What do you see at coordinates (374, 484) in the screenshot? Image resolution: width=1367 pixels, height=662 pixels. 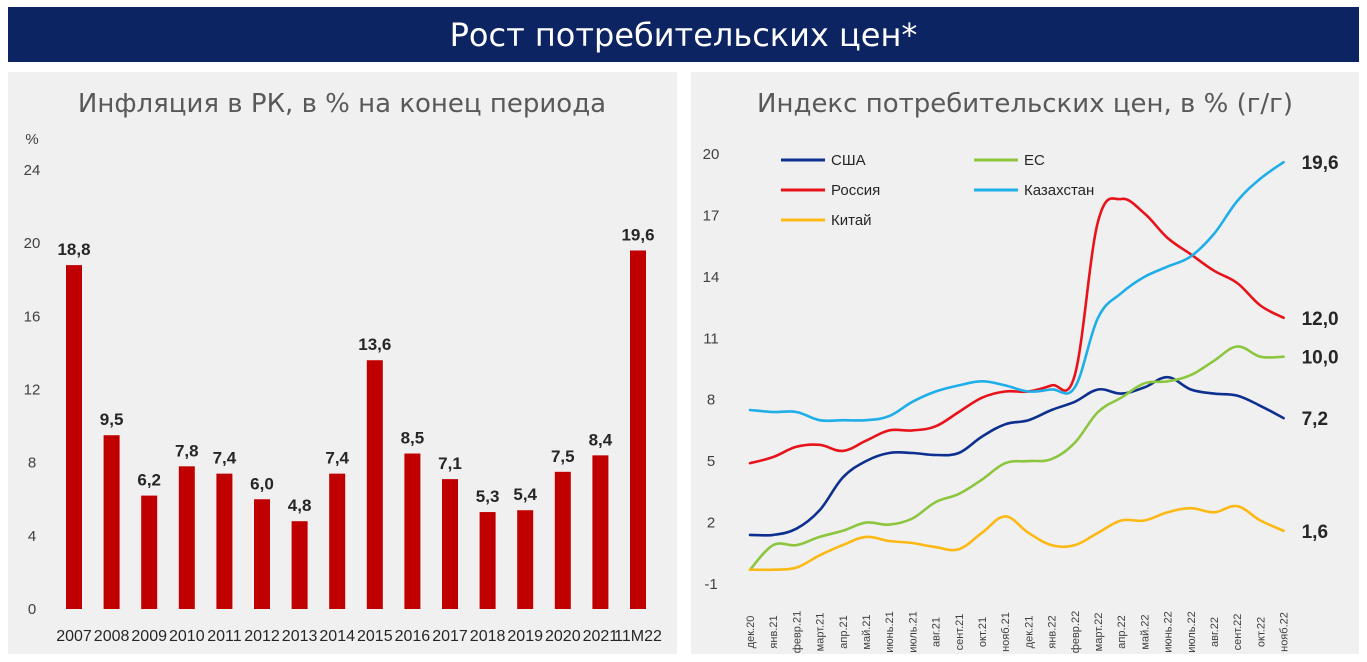 I see `bar-2015` at bounding box center [374, 484].